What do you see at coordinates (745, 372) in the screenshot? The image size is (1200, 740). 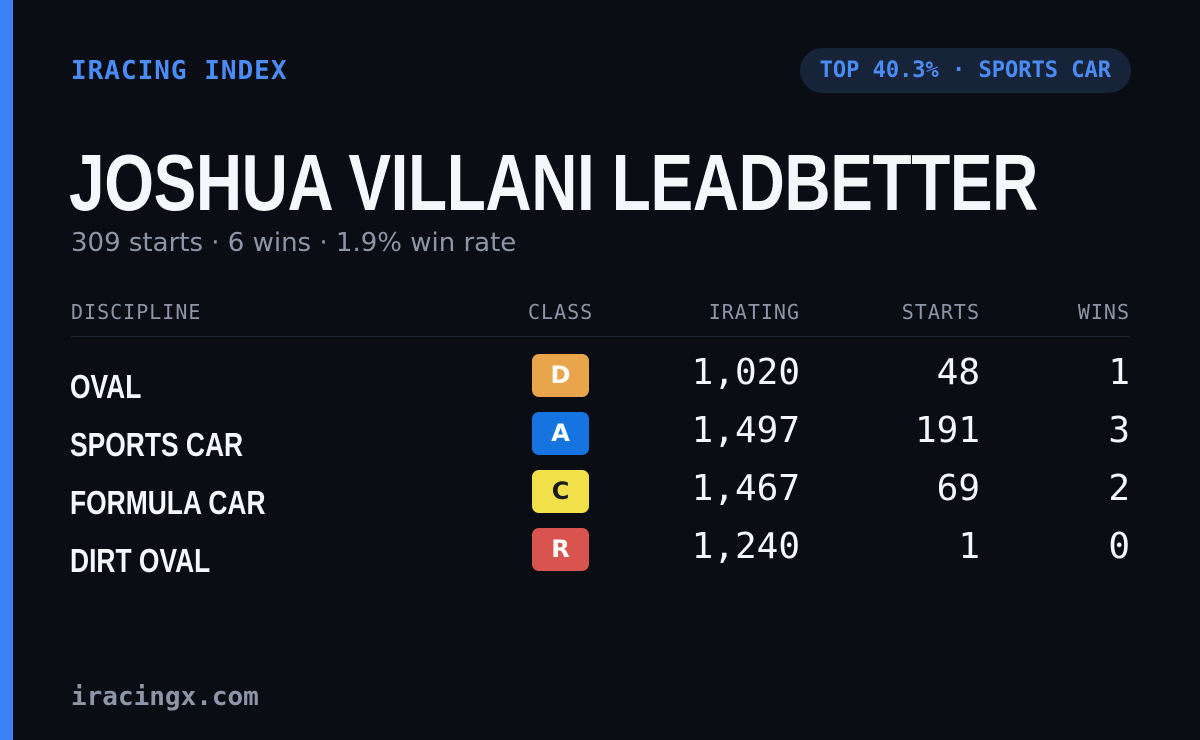 I see `irating-value: 1,020` at bounding box center [745, 372].